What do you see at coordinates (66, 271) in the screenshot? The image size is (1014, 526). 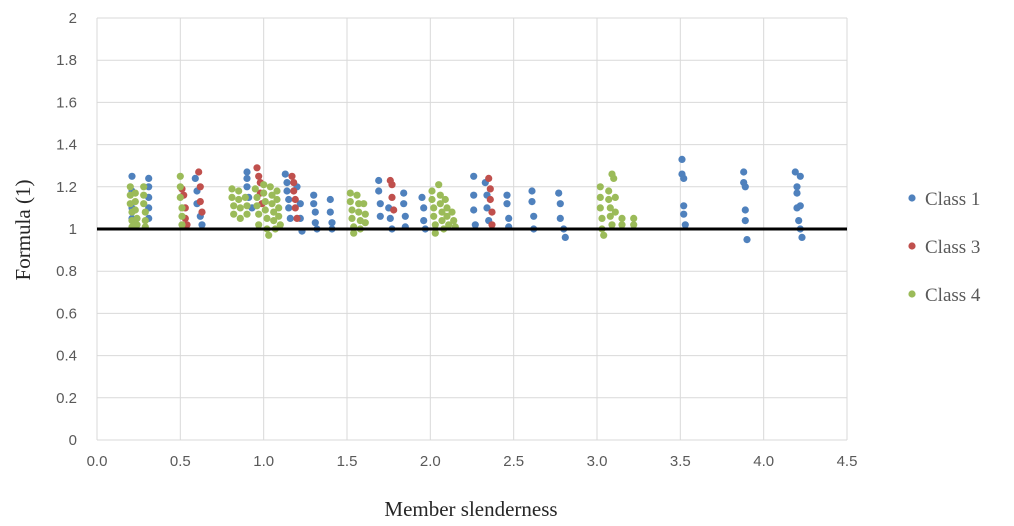 I see `y-tick-label: 0.8` at bounding box center [66, 271].